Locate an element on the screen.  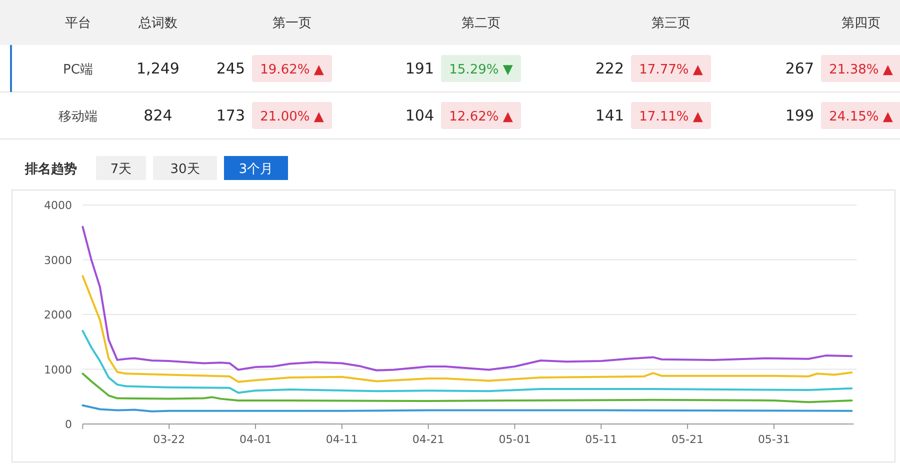
text: 824 is located at coordinates (158, 115).